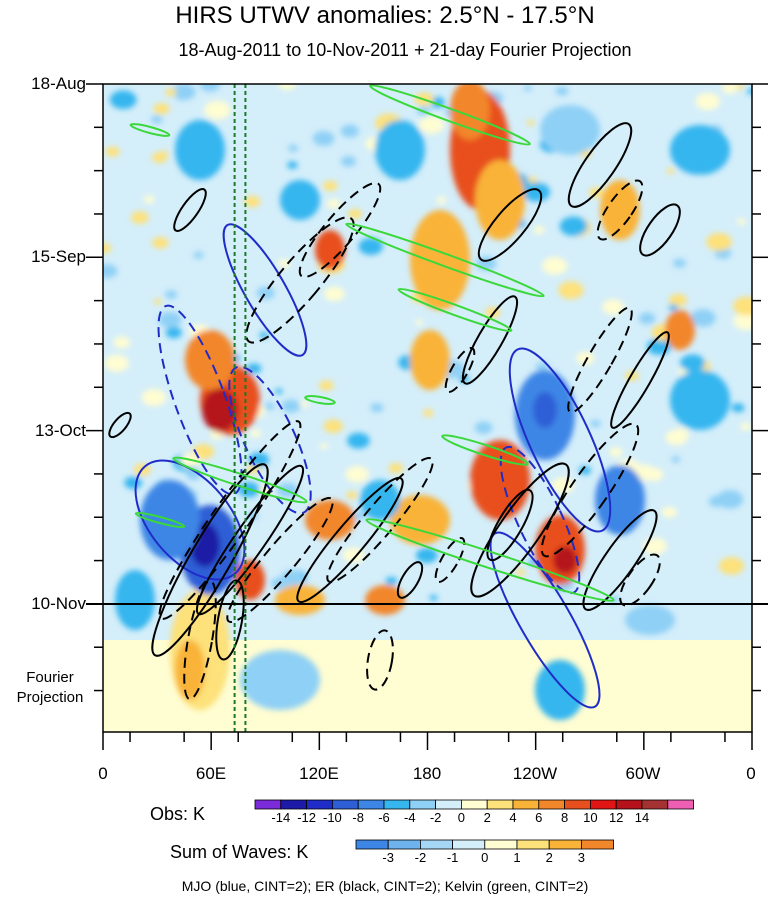 This screenshot has width=770, height=899. I want to click on colorbar-tick-label: 14, so click(642, 817).